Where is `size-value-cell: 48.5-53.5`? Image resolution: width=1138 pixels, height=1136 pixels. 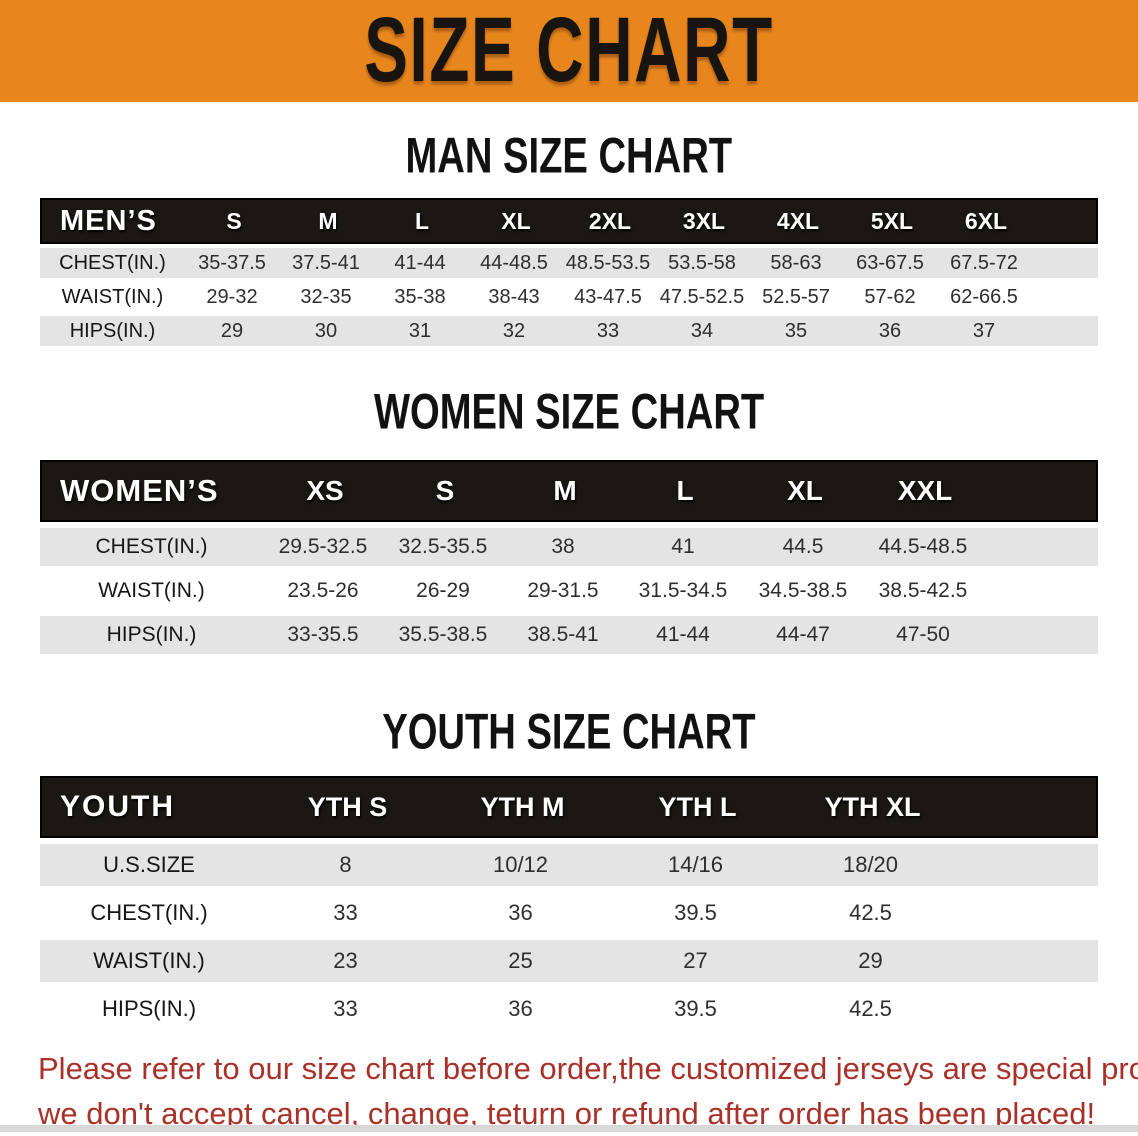 size-value-cell: 48.5-53.5 is located at coordinates (608, 262).